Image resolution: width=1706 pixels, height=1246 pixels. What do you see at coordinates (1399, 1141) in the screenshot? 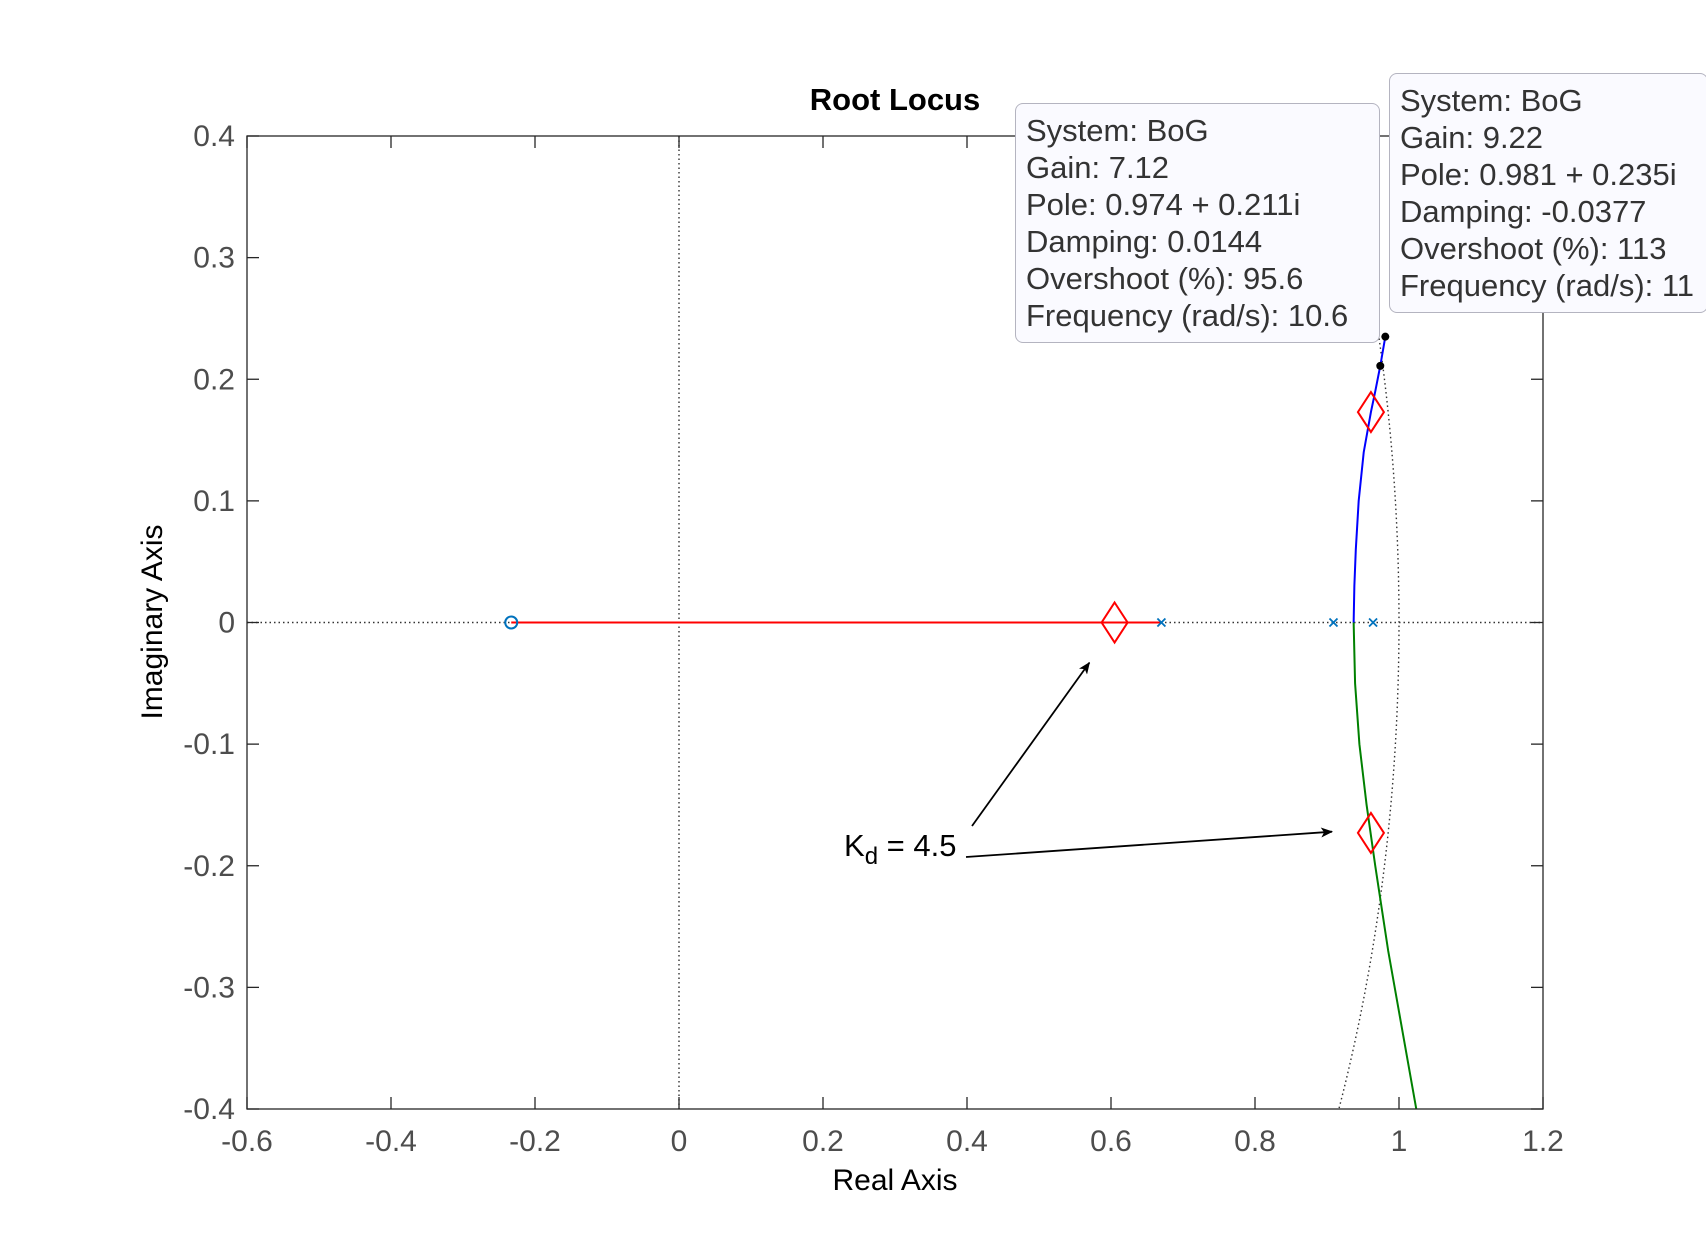
I see `x-tick-label: 1` at bounding box center [1399, 1141].